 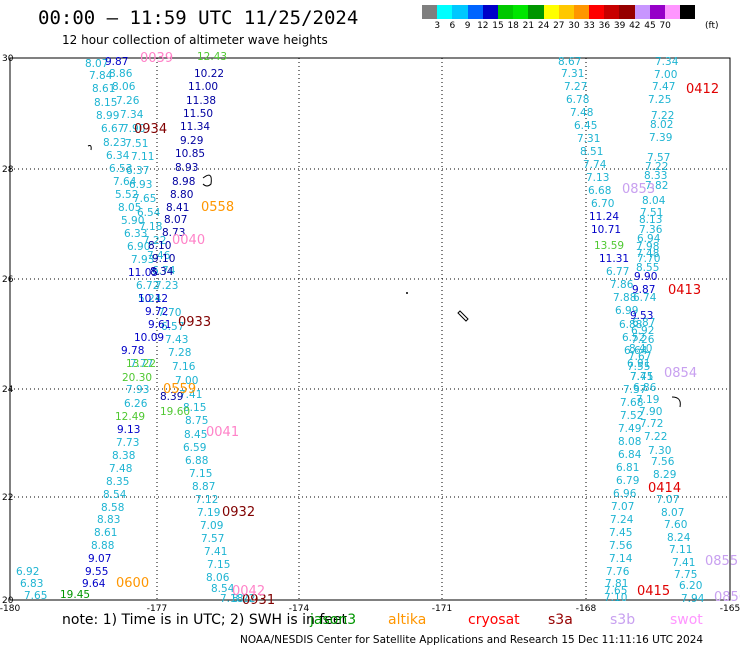 What do you see at coordinates (217, 207) in the screenshot?
I see `pass-time-label: 0558` at bounding box center [217, 207].